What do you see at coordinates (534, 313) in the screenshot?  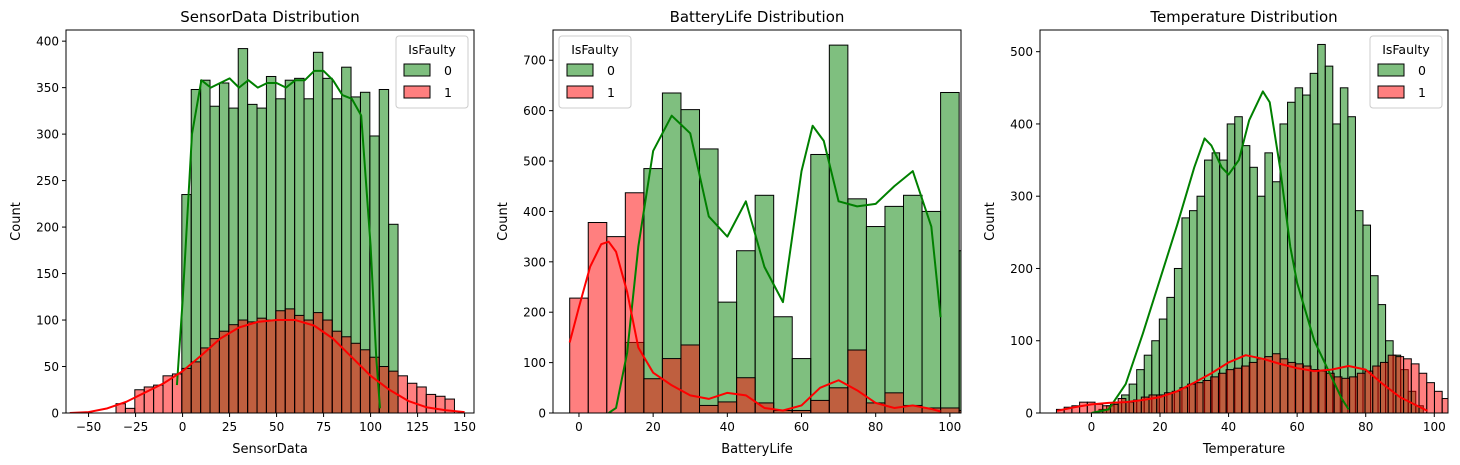 I see `y-tick-label: 200` at bounding box center [534, 313].